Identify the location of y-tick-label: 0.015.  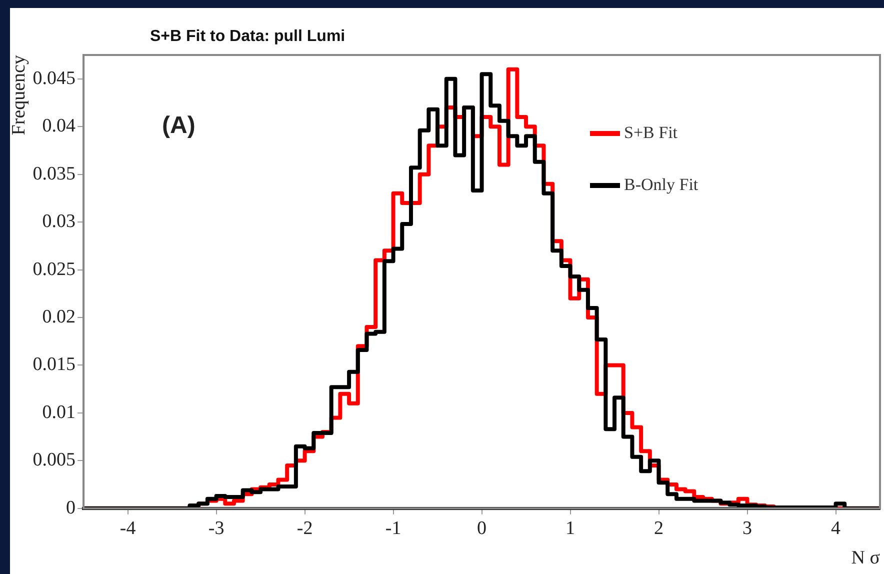
(54, 365).